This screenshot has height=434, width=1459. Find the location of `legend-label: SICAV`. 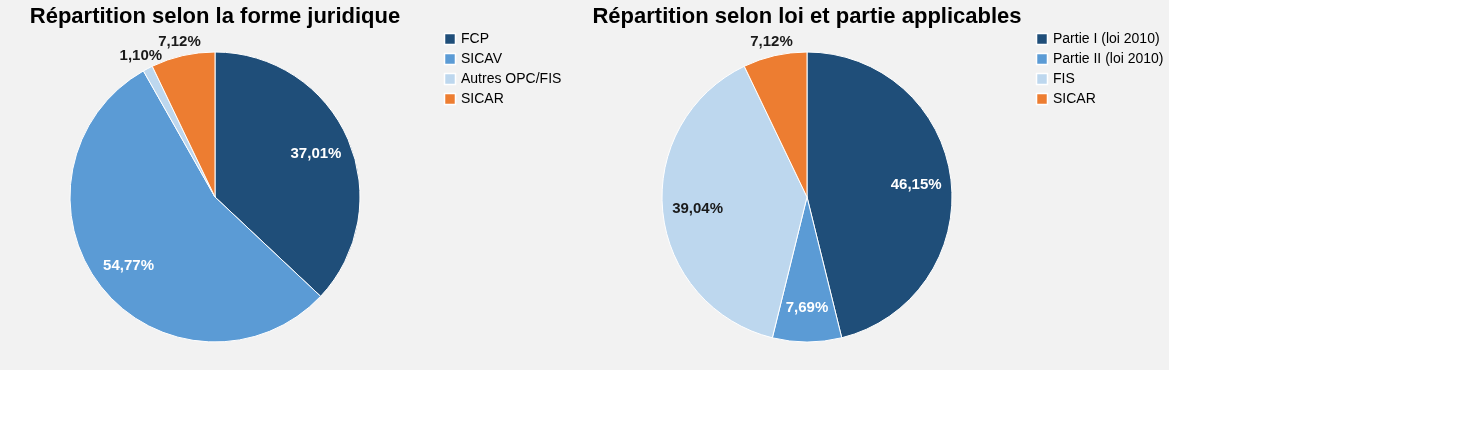

legend-label: SICAV is located at coordinates (482, 58).